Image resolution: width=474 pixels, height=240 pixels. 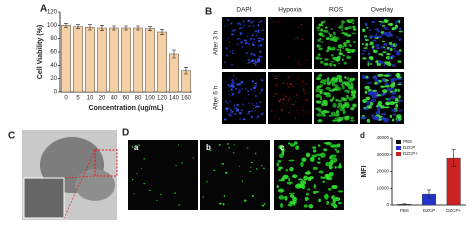 I want to click on y-axis-title: MFI, so click(x=364, y=171).